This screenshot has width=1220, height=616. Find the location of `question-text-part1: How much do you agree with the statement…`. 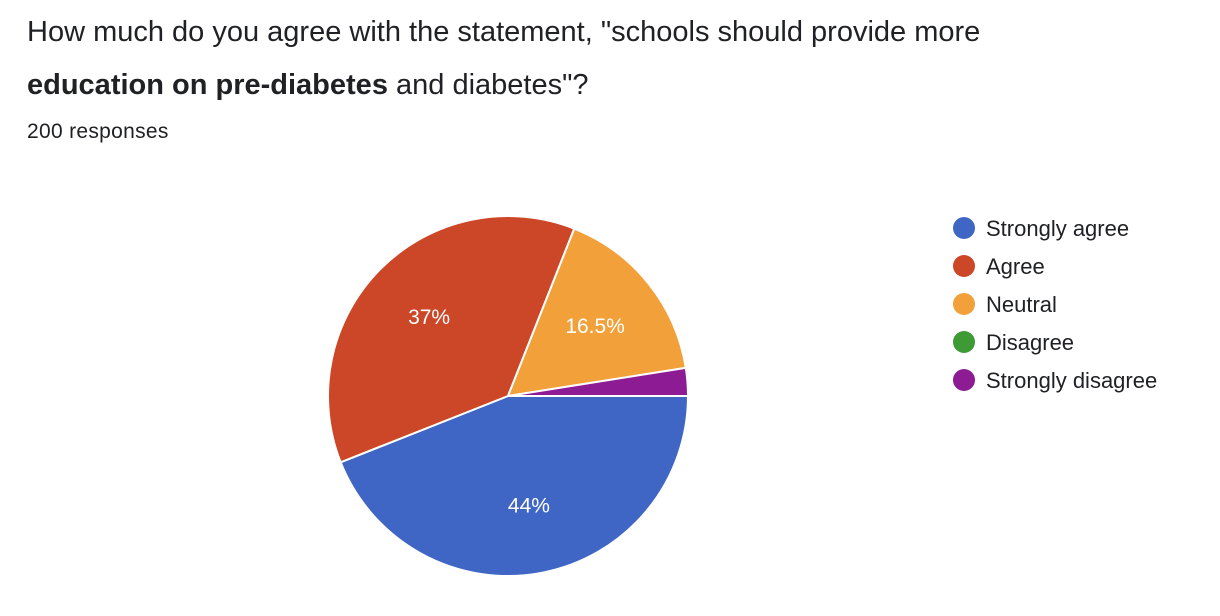

question-text-part1: How much do you agree with the statement… is located at coordinates (504, 32).